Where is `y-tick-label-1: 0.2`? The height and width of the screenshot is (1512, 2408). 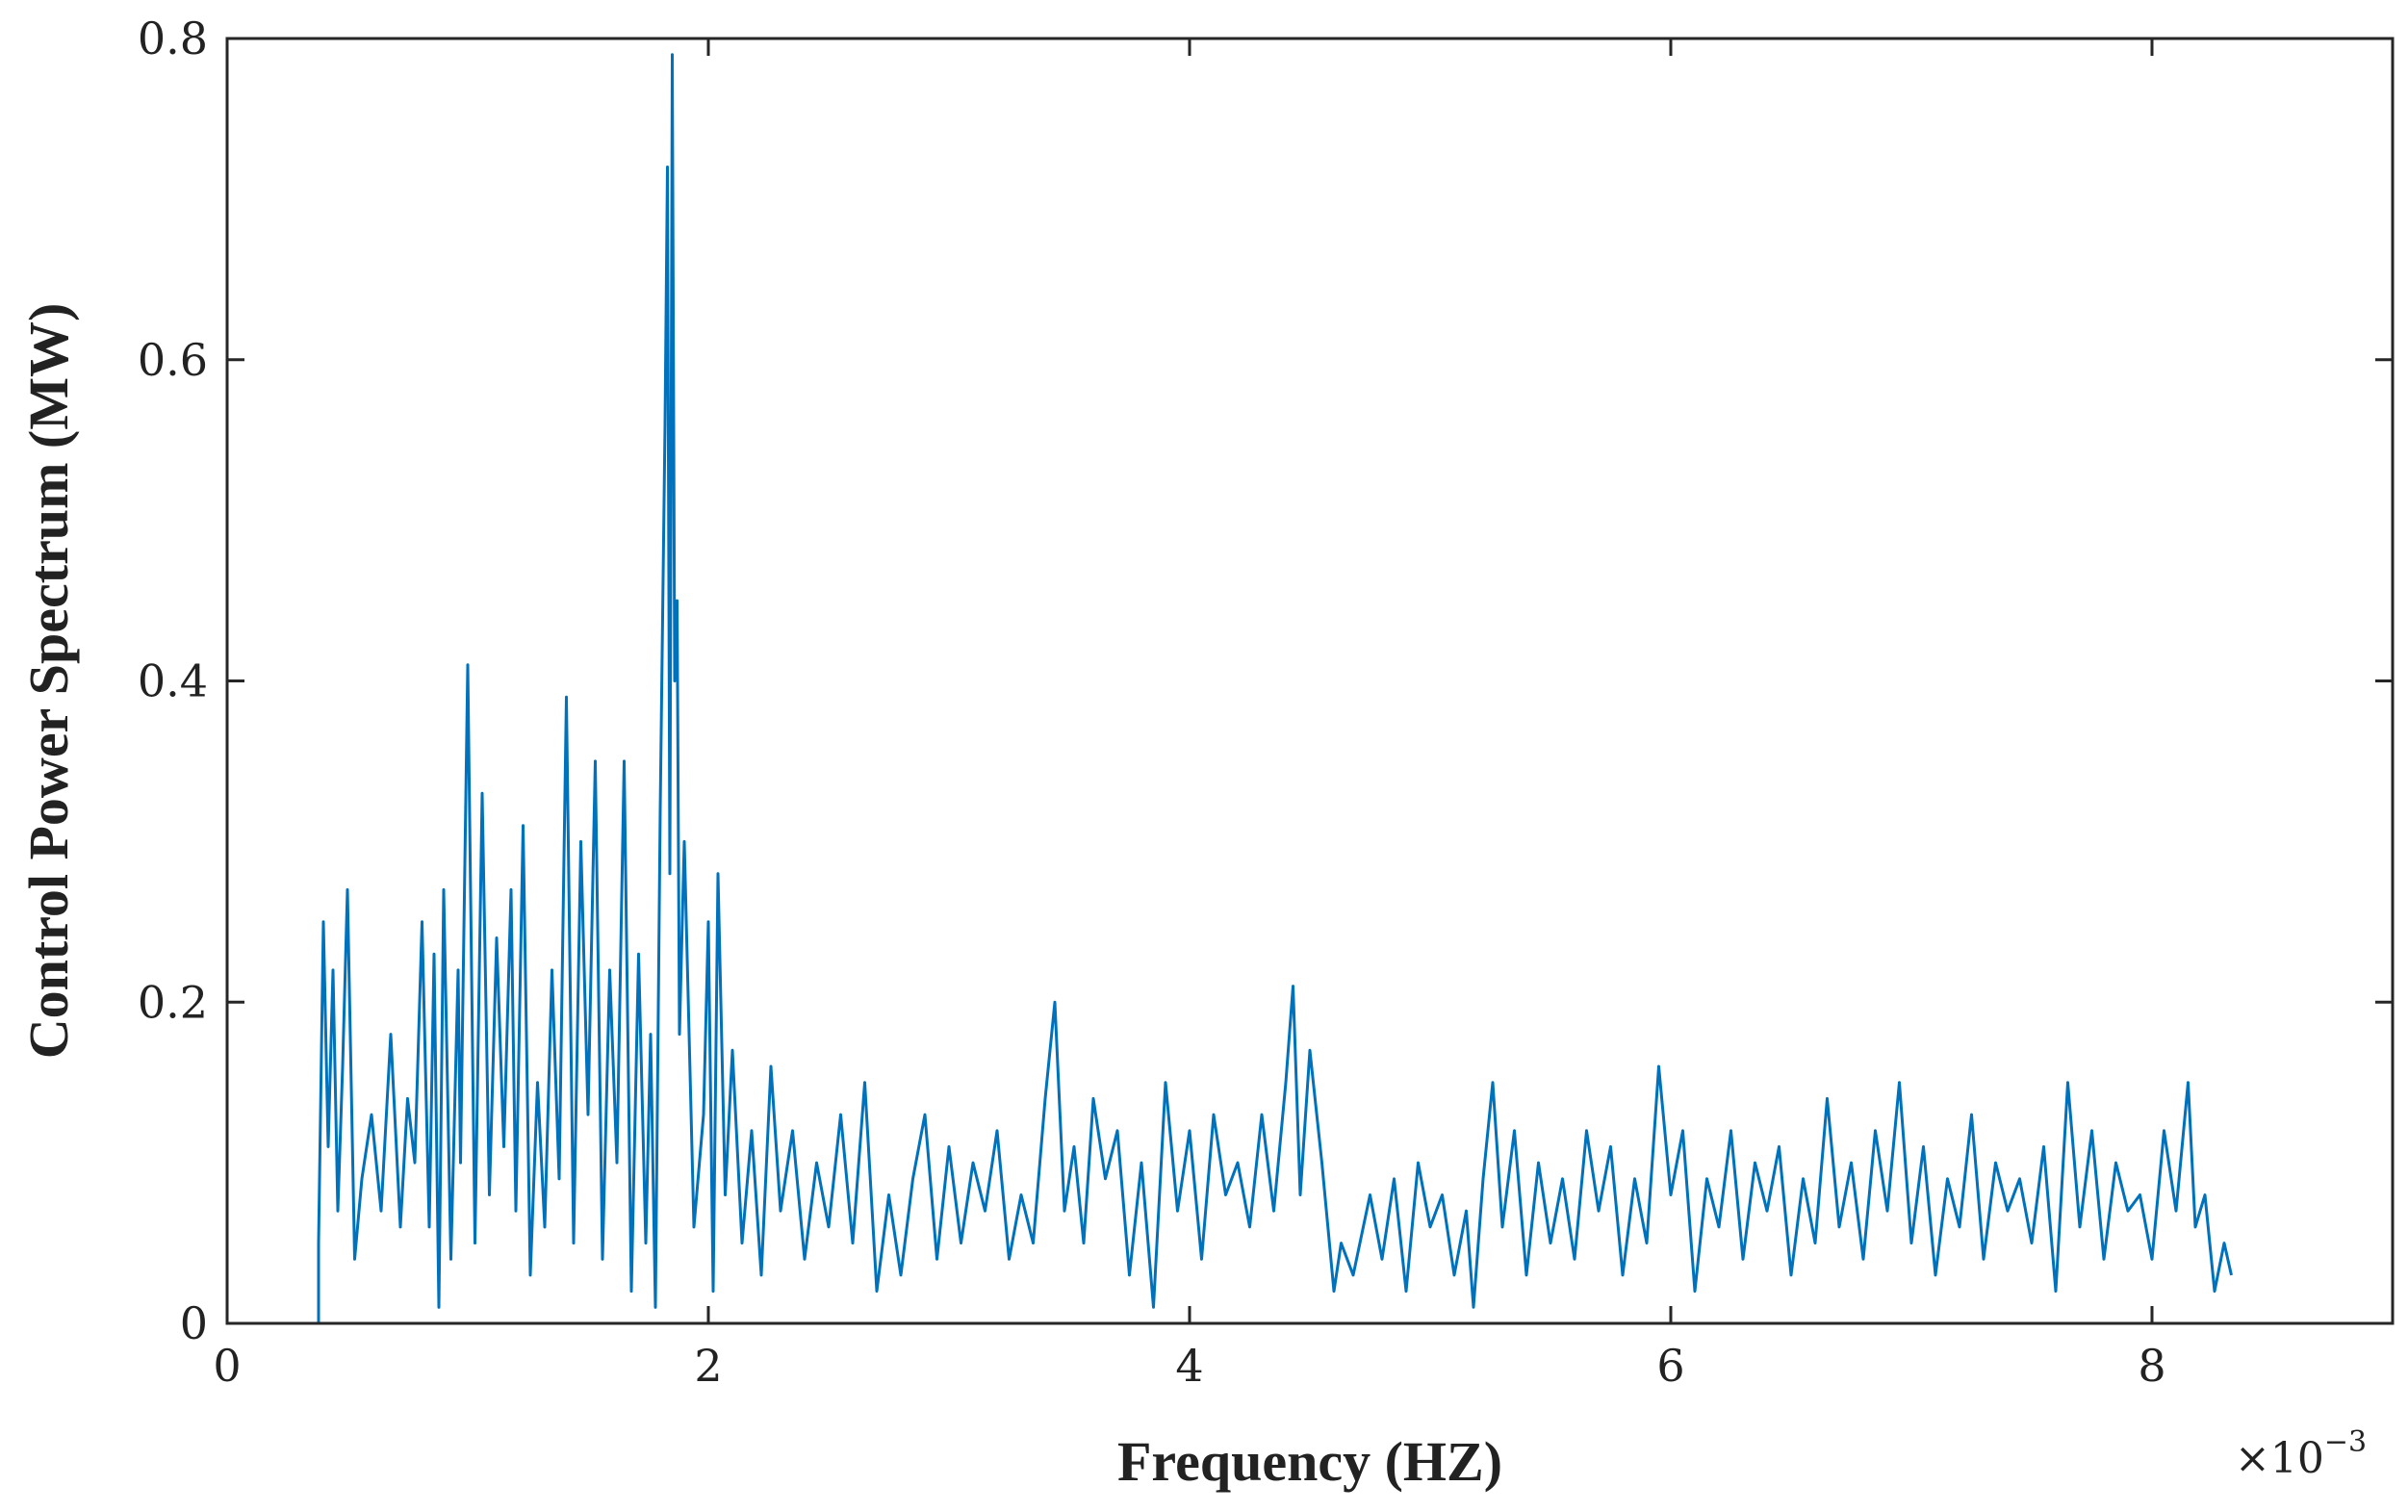 y-tick-label-1: 0.2 is located at coordinates (173, 1002).